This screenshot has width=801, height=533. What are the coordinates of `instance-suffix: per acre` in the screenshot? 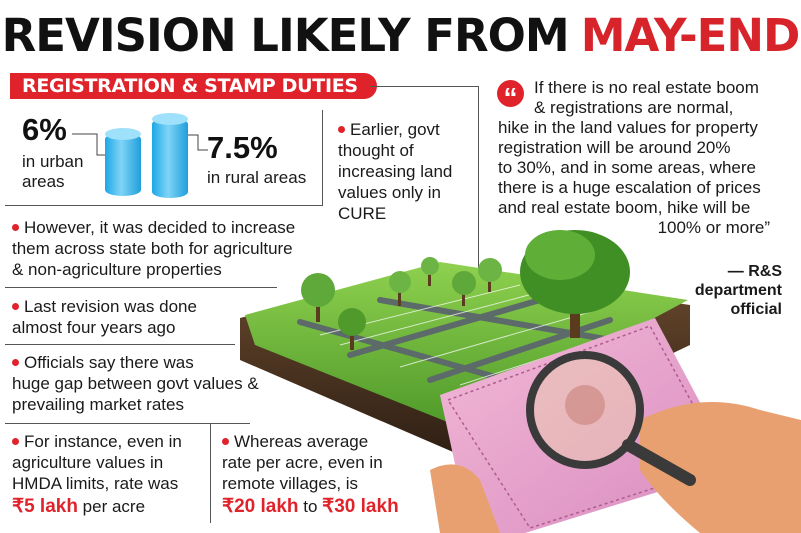 It's located at (111, 506).